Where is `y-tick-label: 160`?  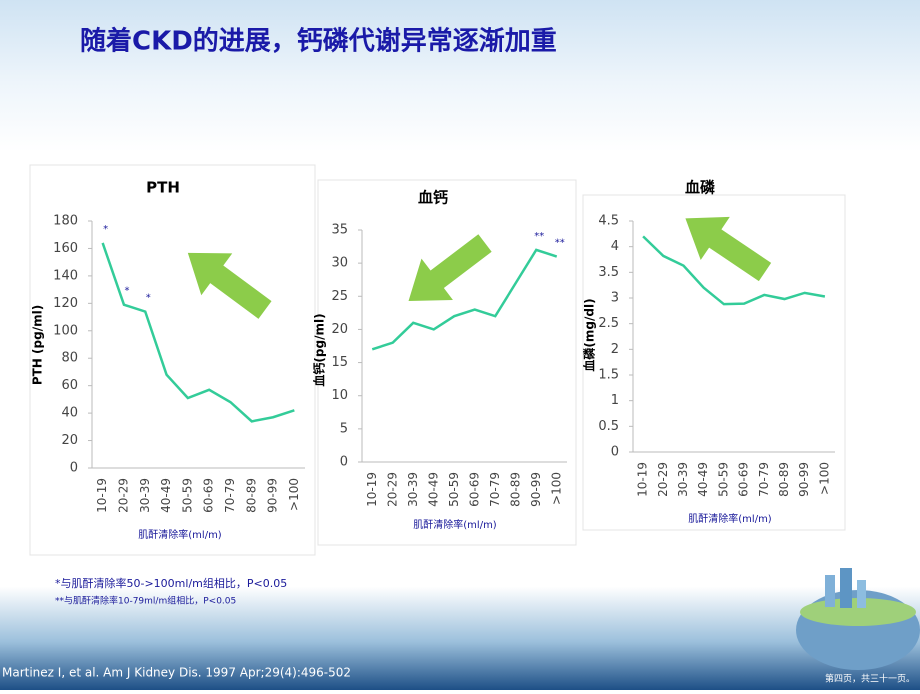
y-tick-label: 160 is located at coordinates (65, 248).